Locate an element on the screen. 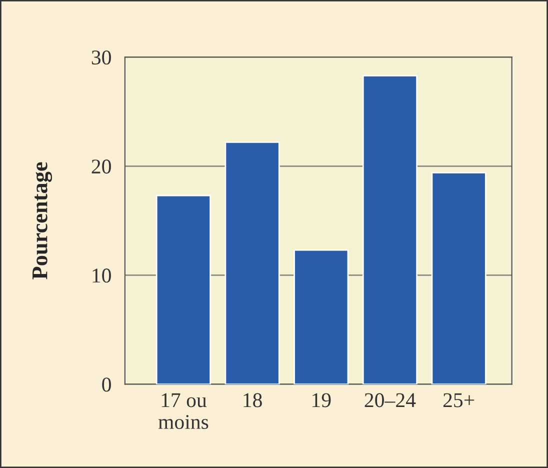  y-tick-label: 30 is located at coordinates (101, 57).